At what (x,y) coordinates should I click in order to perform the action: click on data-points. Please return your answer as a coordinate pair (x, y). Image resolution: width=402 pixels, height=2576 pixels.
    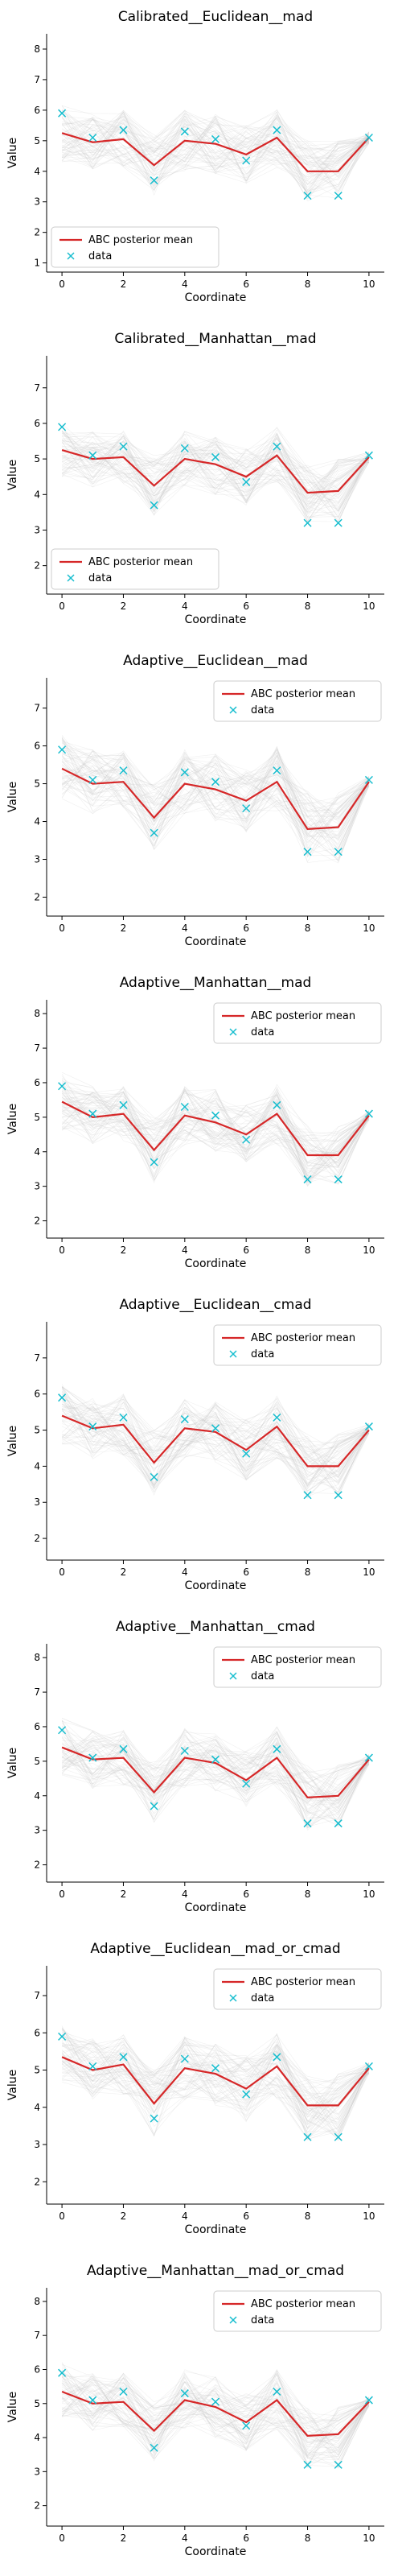
    Looking at the image, I should click on (215, 1777).